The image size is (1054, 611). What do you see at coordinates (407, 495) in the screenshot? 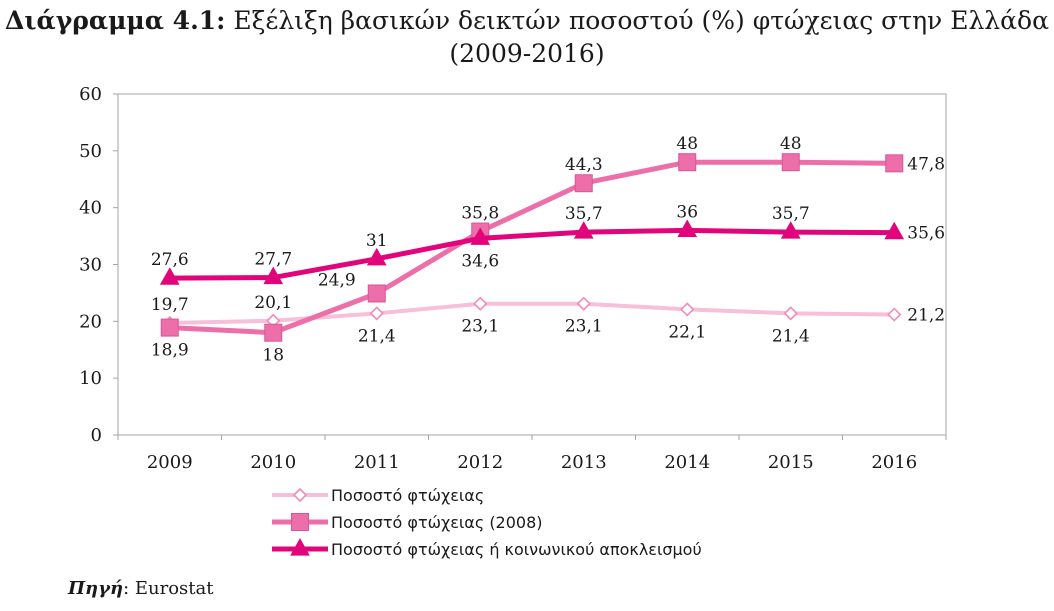
I see `legend-label: Ποσοστό φτώχειας` at bounding box center [407, 495].